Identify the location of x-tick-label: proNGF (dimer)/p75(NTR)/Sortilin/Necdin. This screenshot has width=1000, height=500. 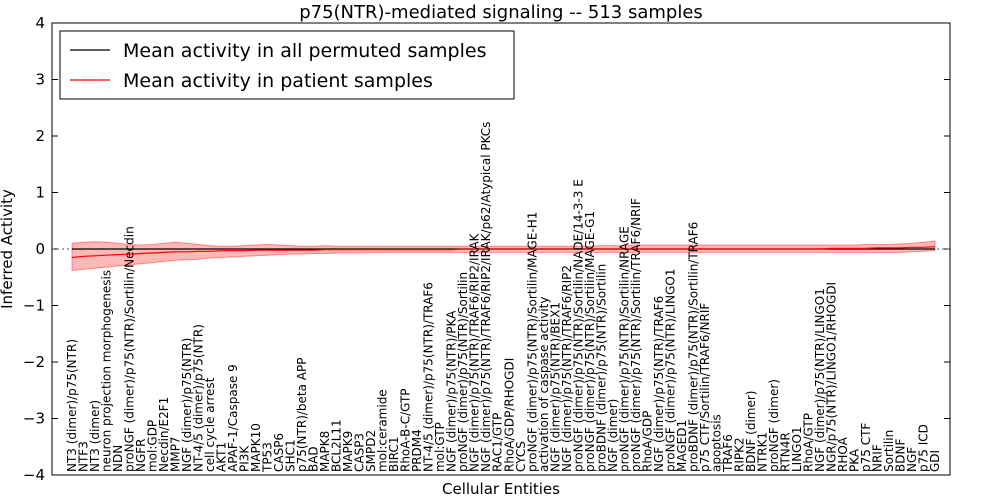
(130, 349).